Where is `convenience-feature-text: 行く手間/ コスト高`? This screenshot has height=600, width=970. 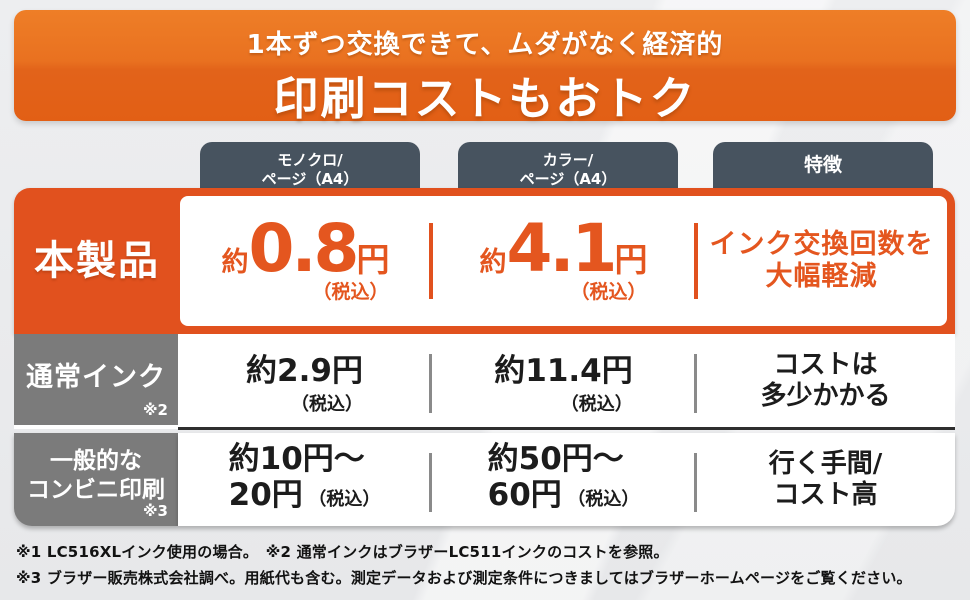
convenience-feature-text: 行く手間/ コスト高 is located at coordinates (826, 480).